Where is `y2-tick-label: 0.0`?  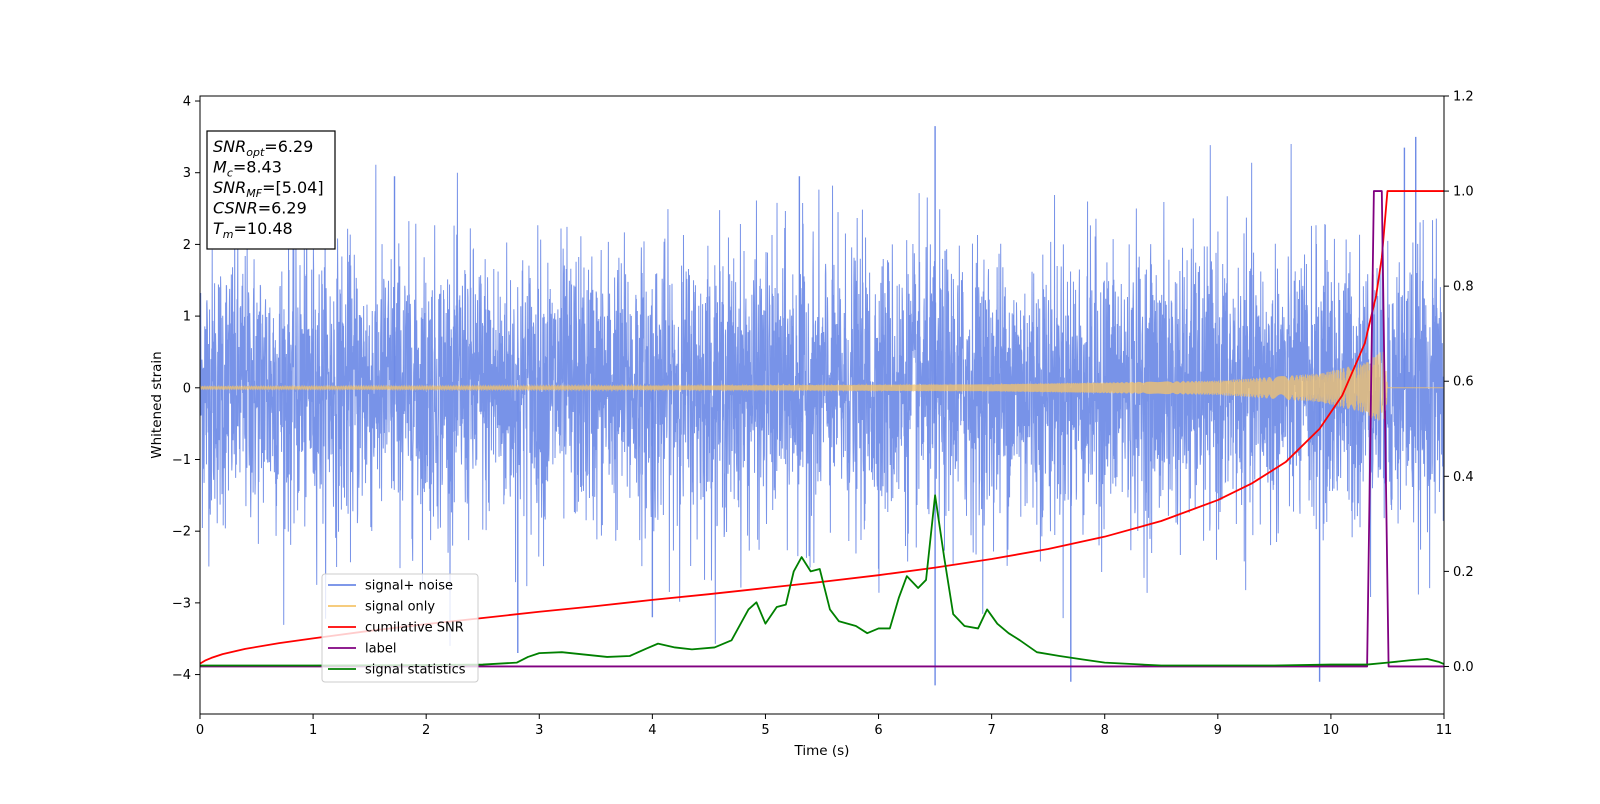 y2-tick-label: 0.0 is located at coordinates (1463, 667).